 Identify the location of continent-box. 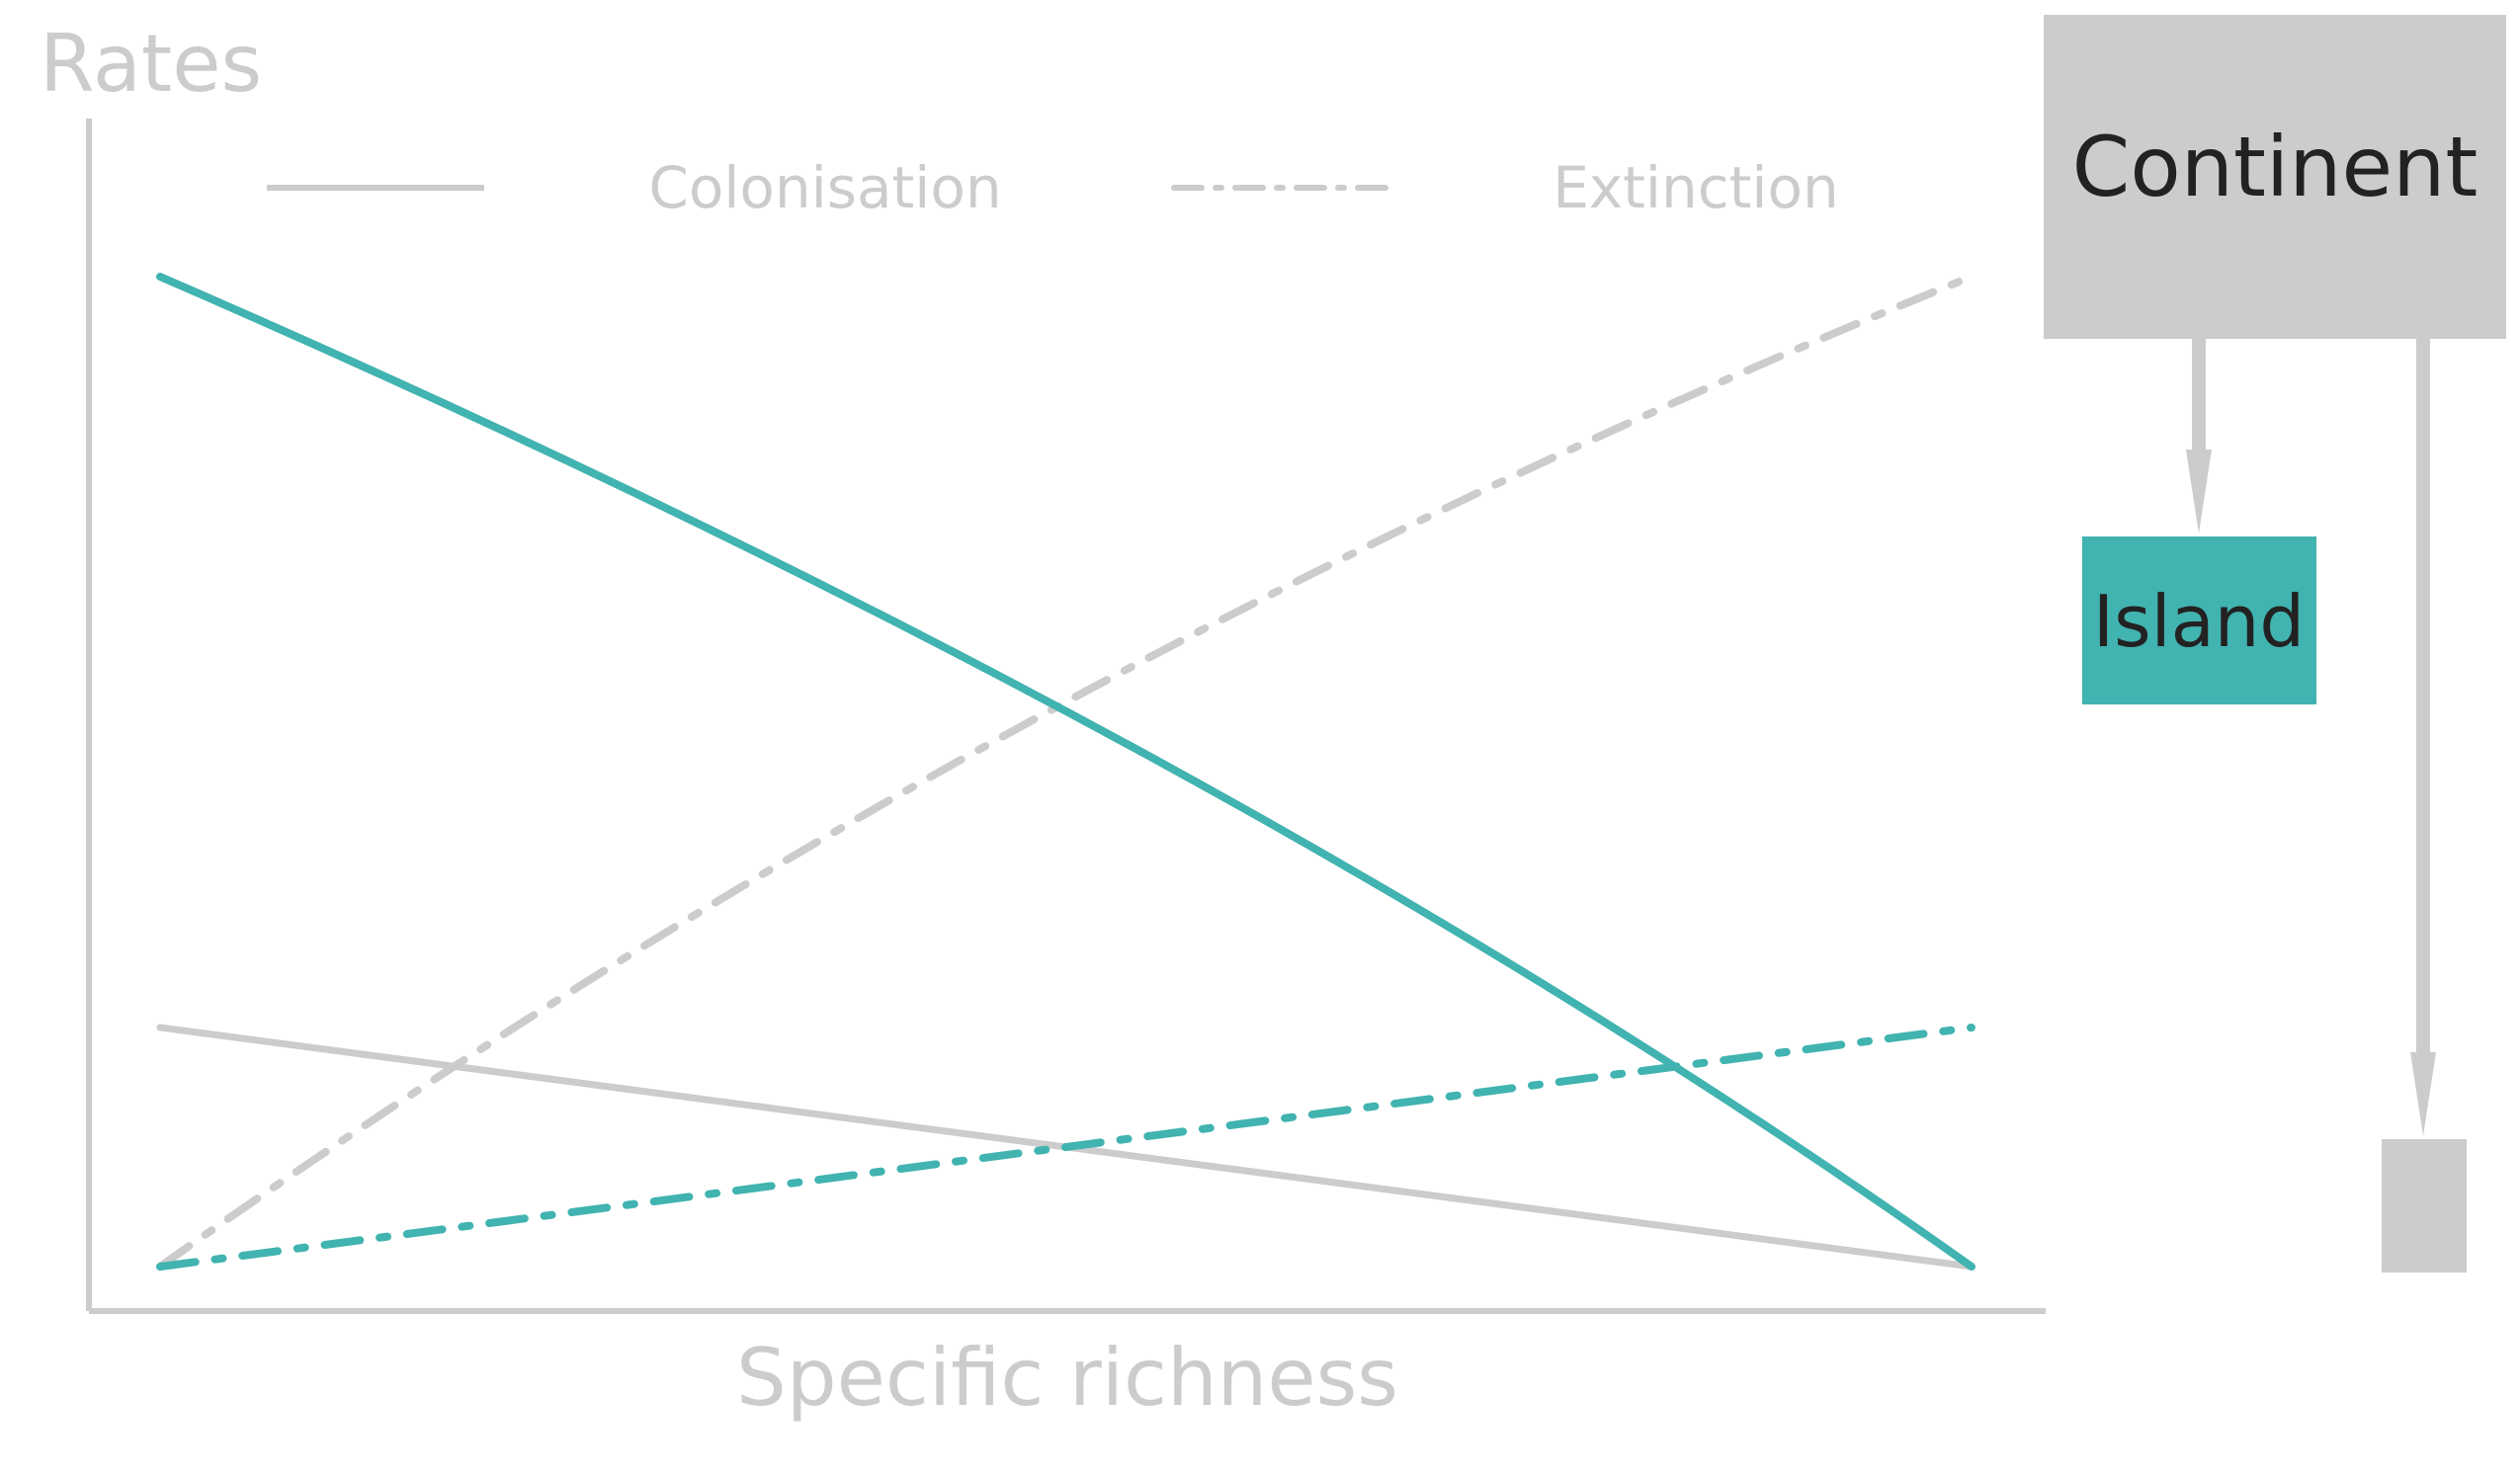
(2275, 177).